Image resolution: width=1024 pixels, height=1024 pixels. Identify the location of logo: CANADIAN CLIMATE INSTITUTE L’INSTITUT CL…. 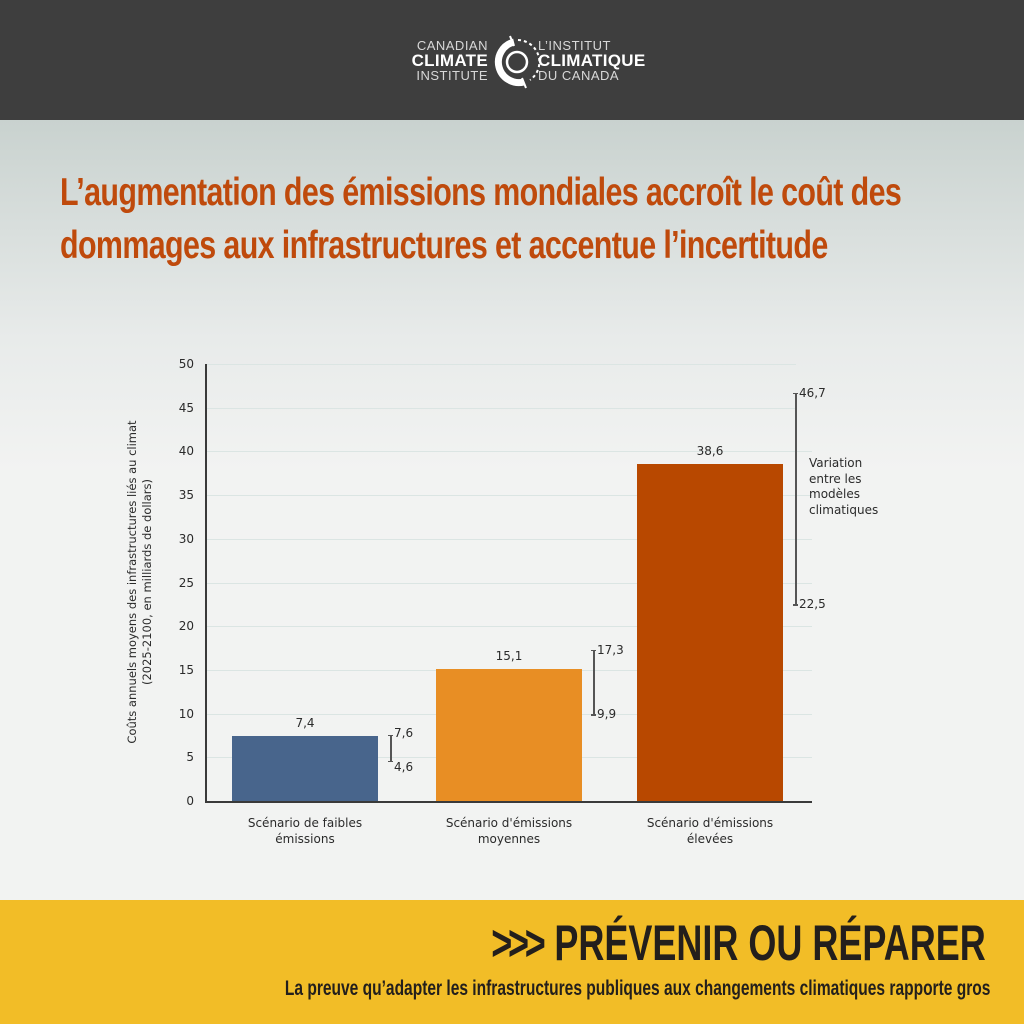
(512, 60).